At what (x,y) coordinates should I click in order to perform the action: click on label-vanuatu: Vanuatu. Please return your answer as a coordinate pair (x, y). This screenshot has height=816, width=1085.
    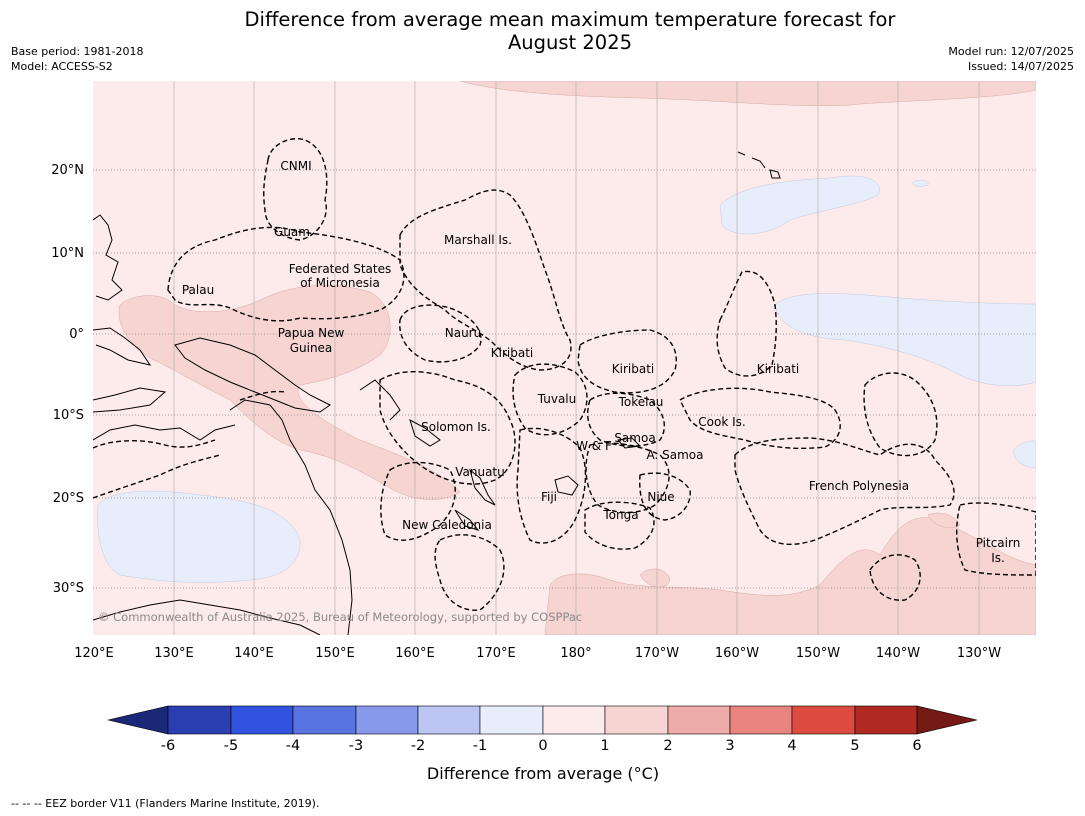
    Looking at the image, I should click on (480, 472).